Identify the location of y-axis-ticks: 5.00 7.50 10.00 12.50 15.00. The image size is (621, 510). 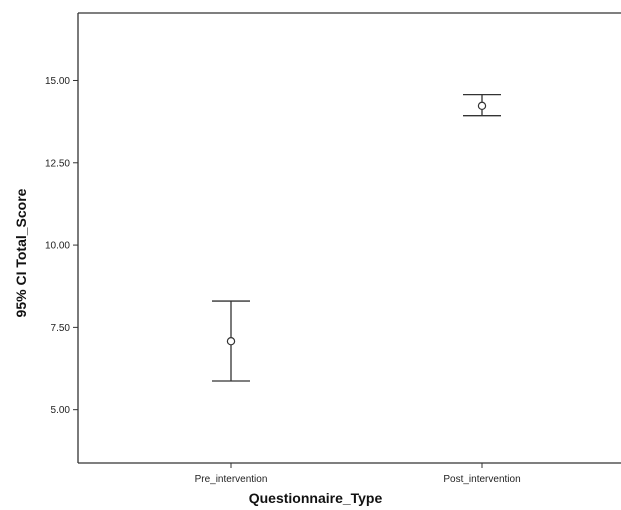
(61, 246).